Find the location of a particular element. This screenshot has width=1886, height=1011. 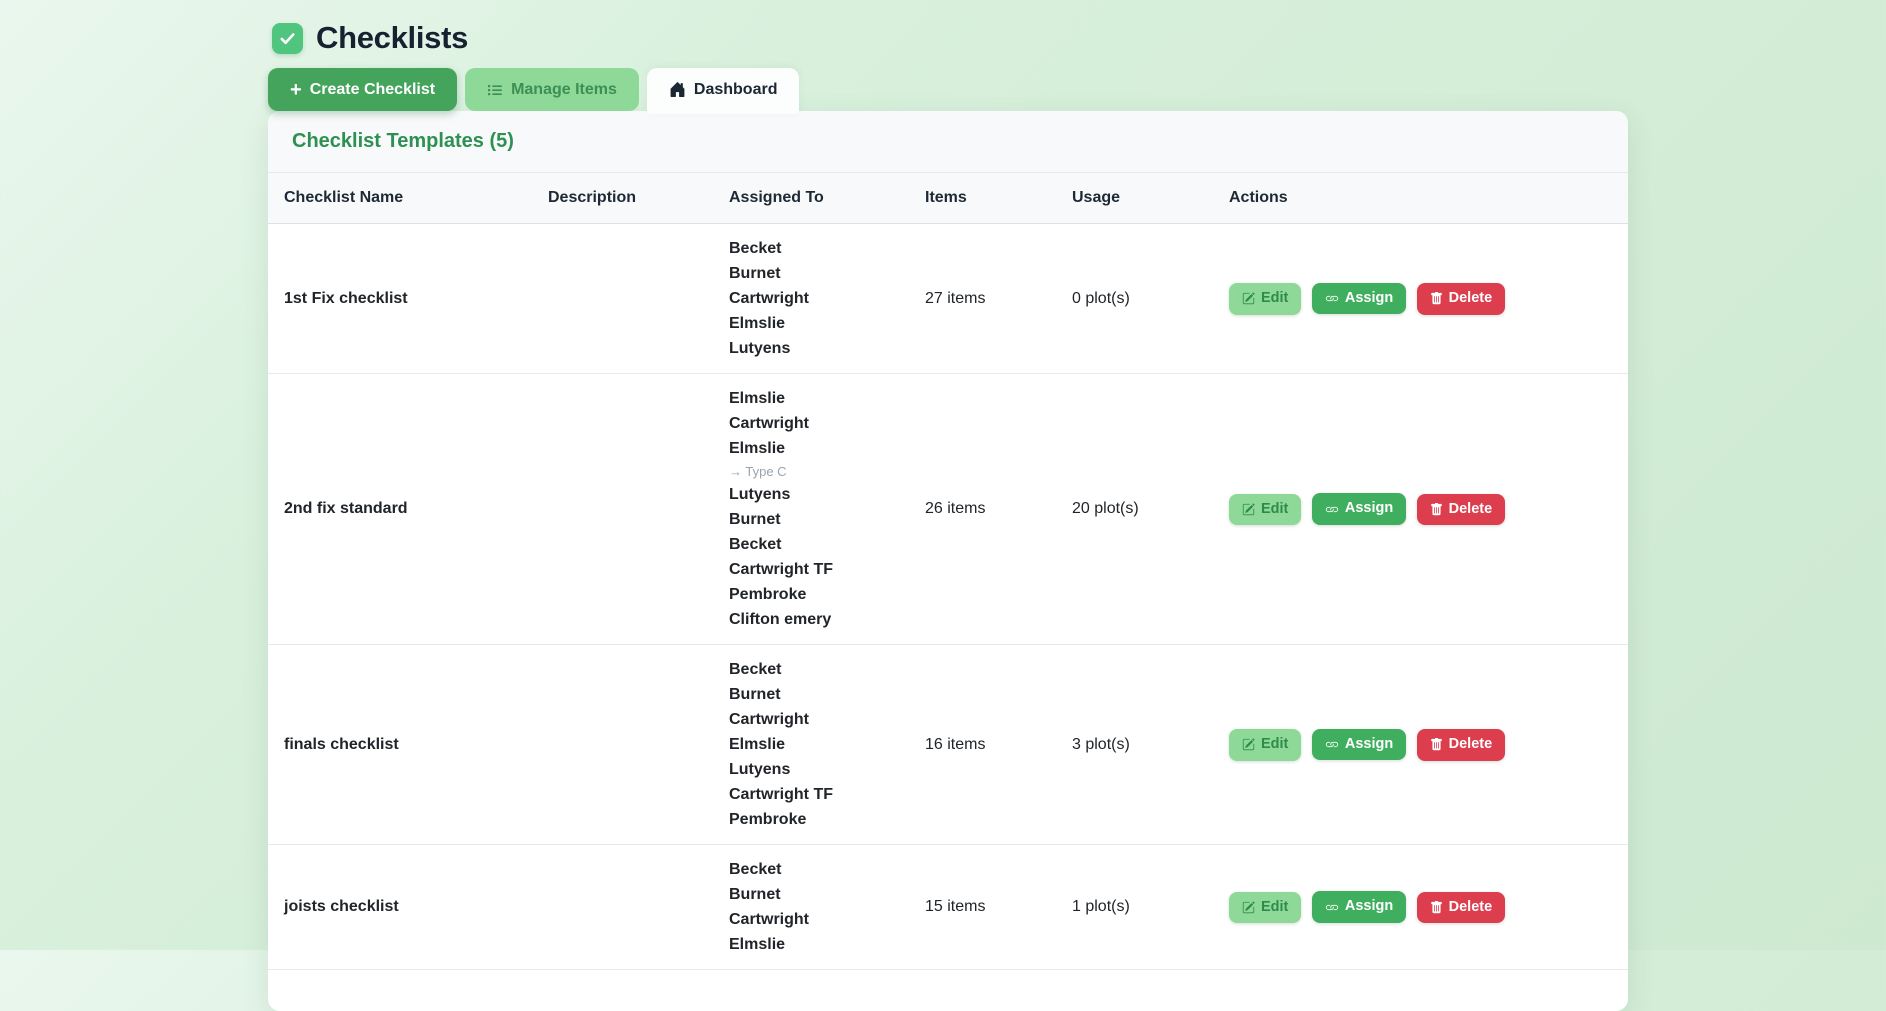

items-count: 27 items is located at coordinates (982, 299).